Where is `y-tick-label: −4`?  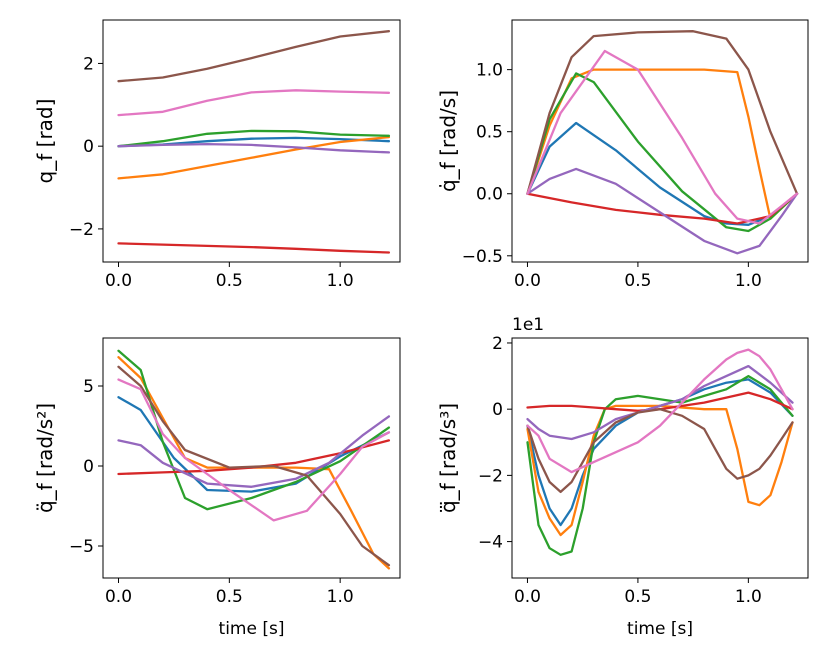 y-tick-label: −4 is located at coordinates (490, 543).